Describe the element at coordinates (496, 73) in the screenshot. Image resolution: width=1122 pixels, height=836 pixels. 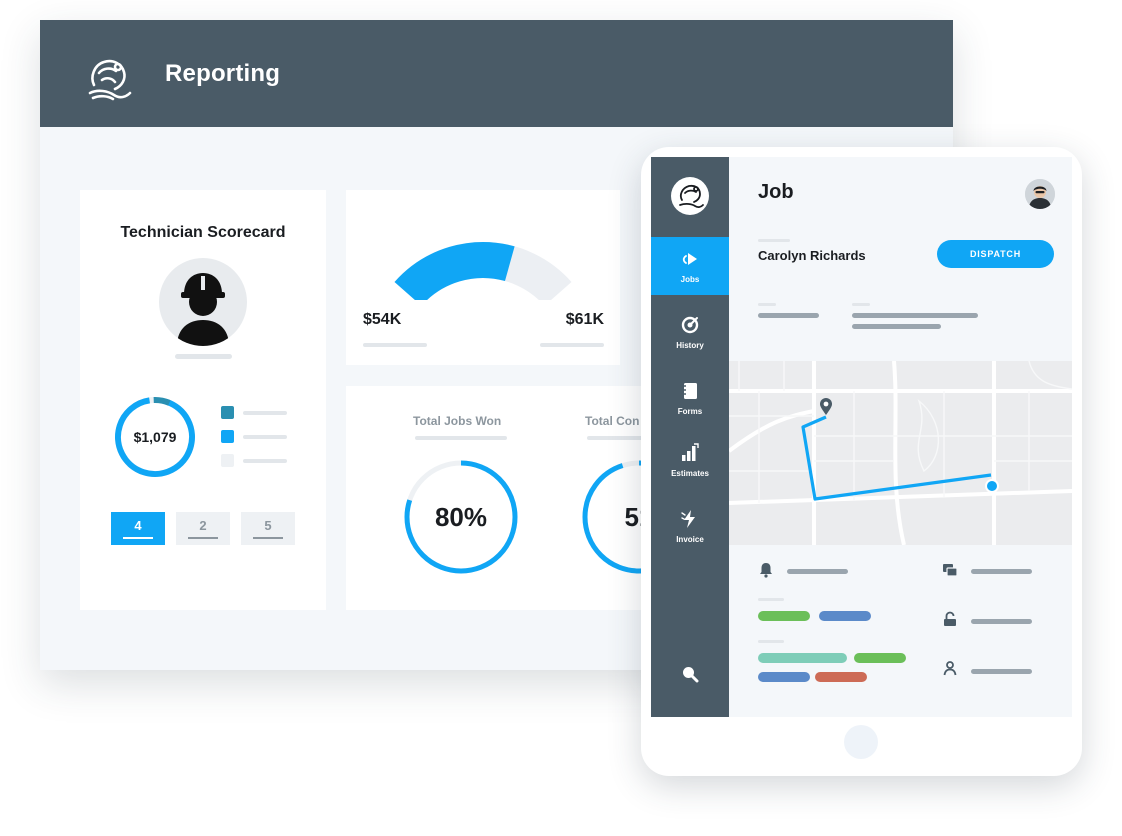
I see `reporting-header: Reporting` at that location.